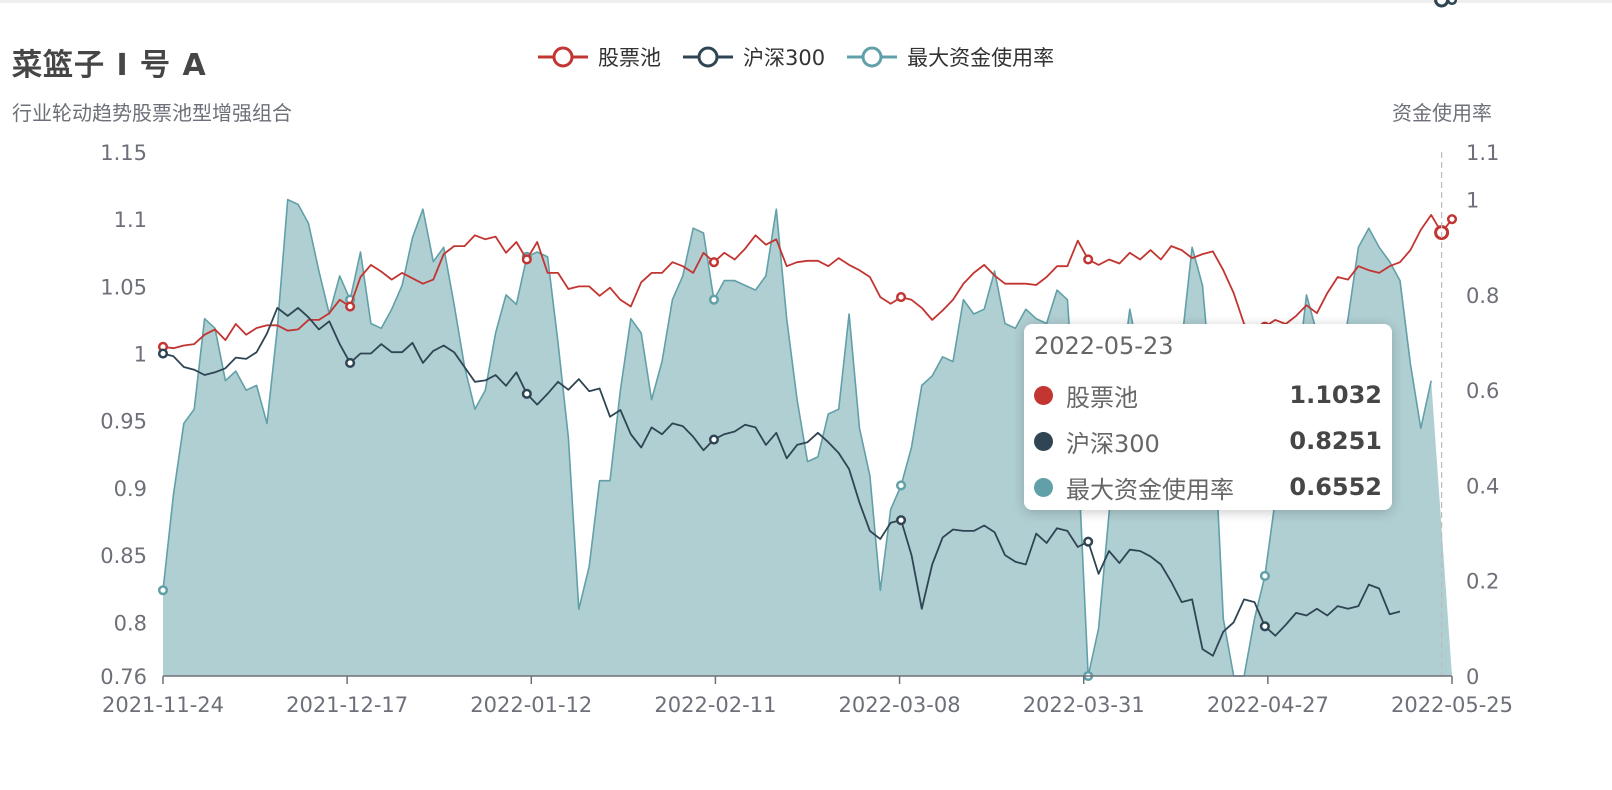  Describe the element at coordinates (1084, 705) in the screenshot. I see `x-tick-label: 2022-03-31` at that location.